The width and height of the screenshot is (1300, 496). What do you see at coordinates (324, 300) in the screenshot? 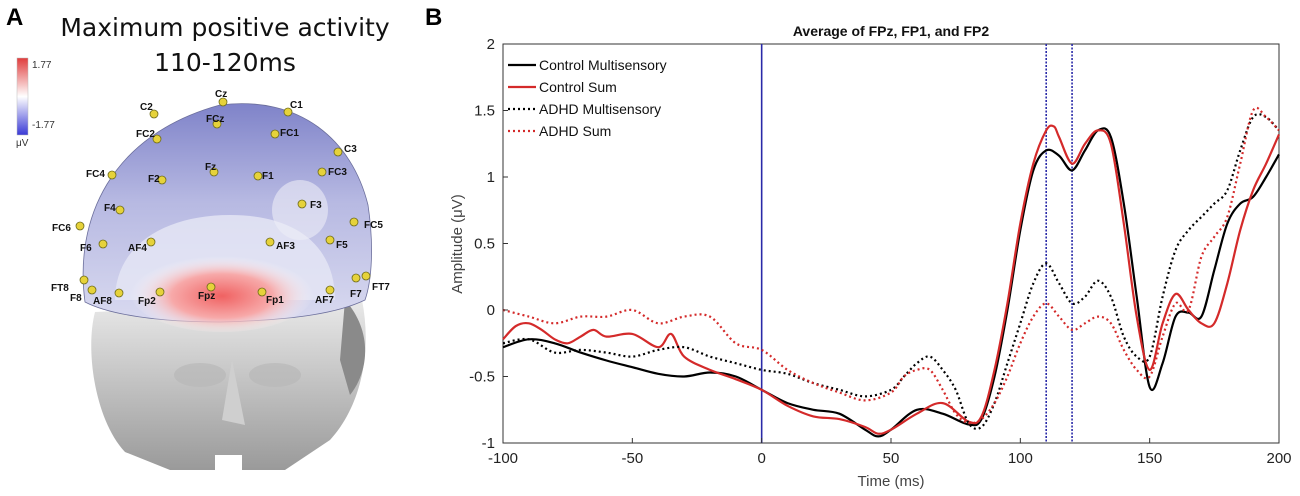
I see `svg-text: AF7` at bounding box center [324, 300].